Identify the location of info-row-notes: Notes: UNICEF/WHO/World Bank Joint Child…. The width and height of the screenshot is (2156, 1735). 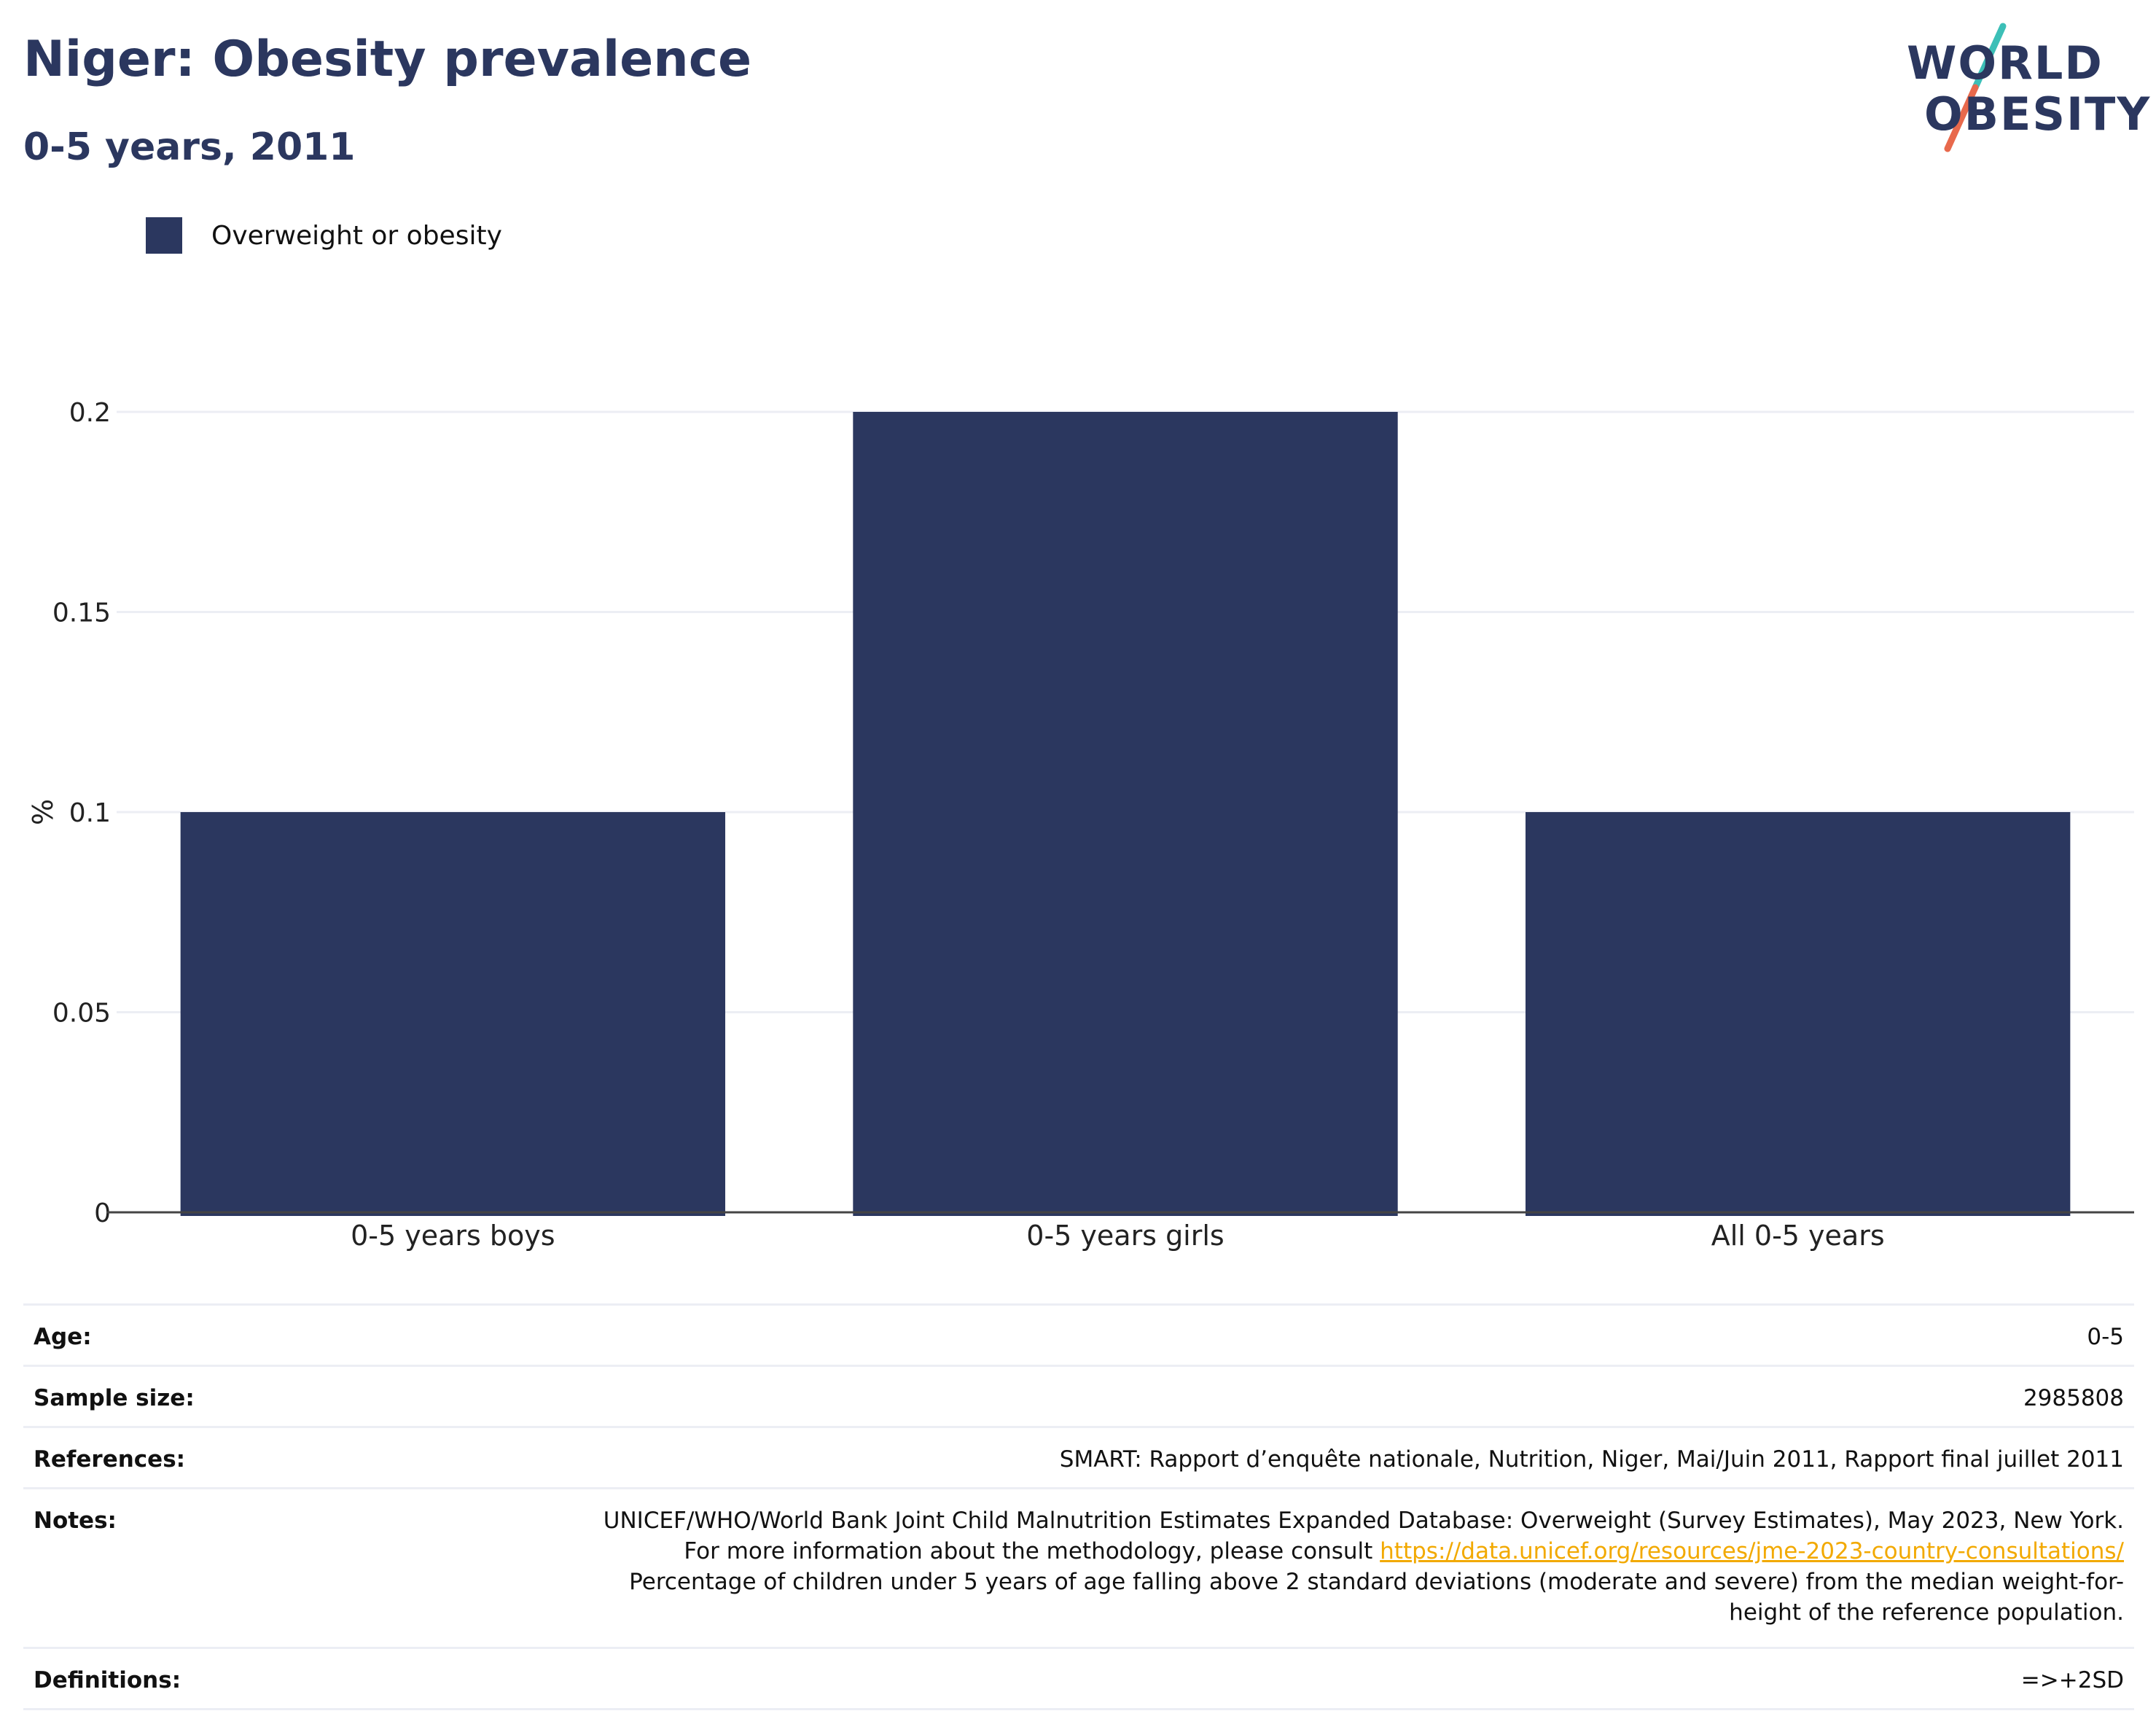
(1079, 1569).